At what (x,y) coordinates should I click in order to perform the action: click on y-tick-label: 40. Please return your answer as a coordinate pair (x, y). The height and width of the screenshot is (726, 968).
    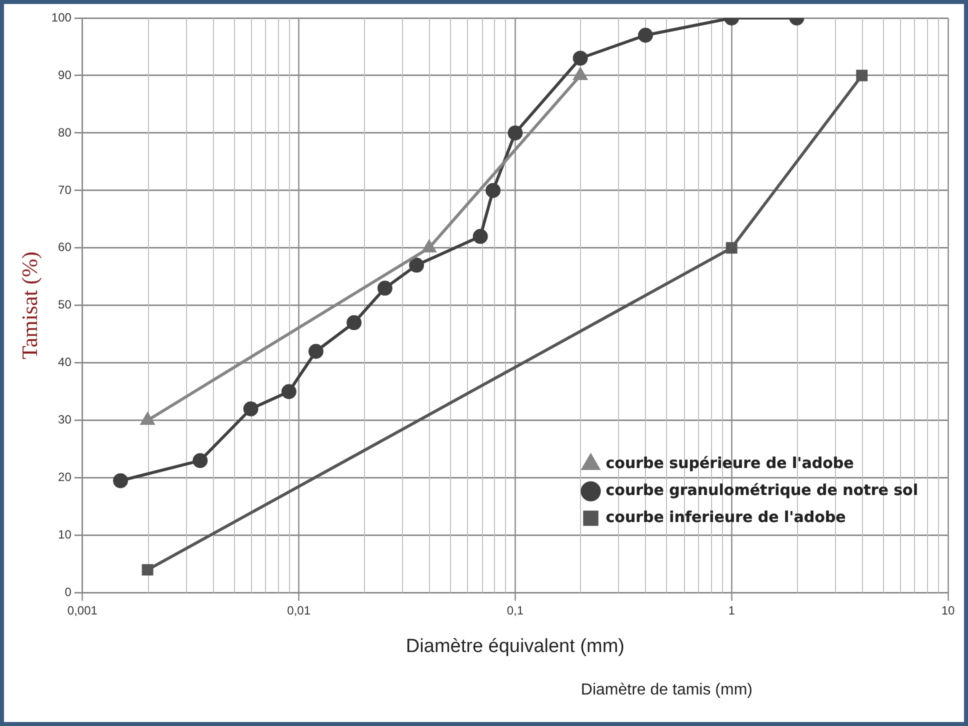
    Looking at the image, I should click on (65, 362).